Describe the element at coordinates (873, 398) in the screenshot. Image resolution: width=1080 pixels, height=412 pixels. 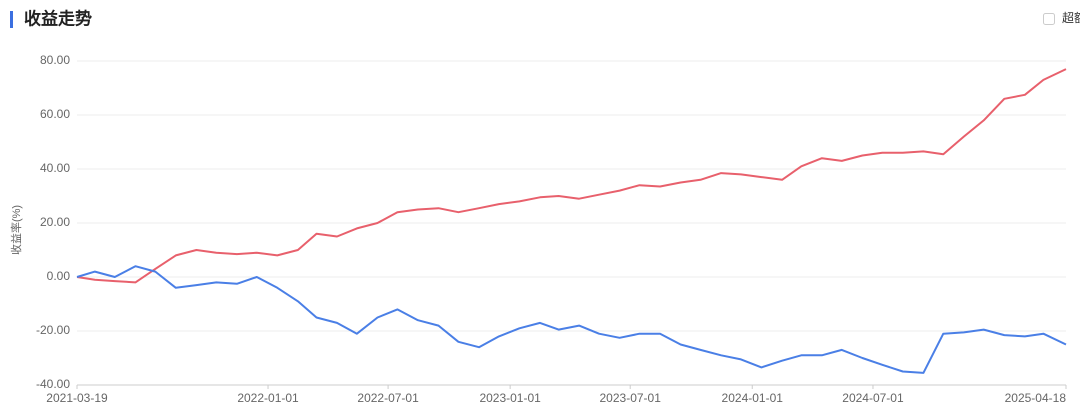
I see `x-tick-label: 2024-07-01` at that location.